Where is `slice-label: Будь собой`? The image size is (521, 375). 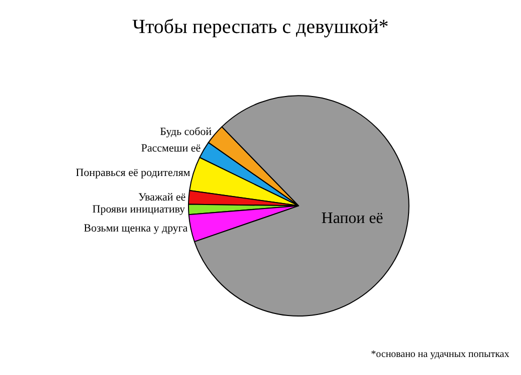
slice-label: Будь собой is located at coordinates (186, 132).